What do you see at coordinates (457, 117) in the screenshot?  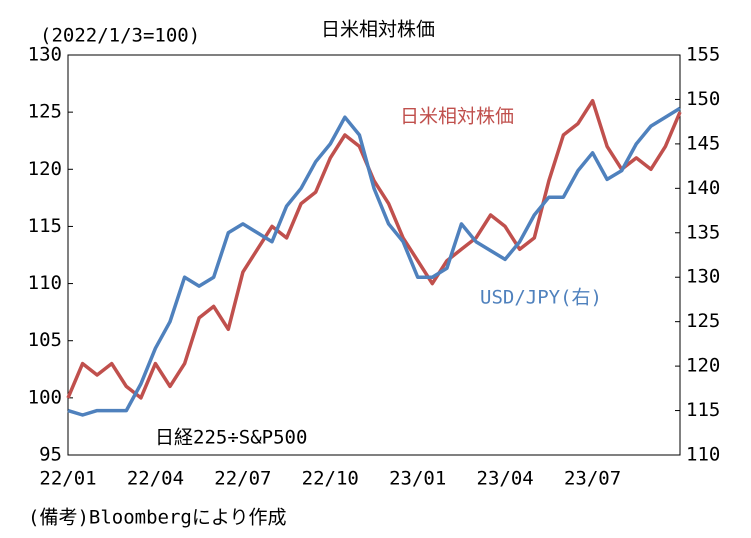 I see `series-label: 日米相対株価` at bounding box center [457, 117].